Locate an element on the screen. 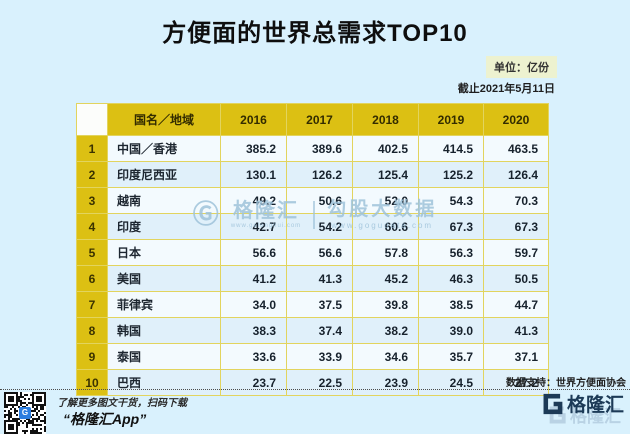 The height and width of the screenshot is (434, 630). value-cell: 37.1 is located at coordinates (516, 356).